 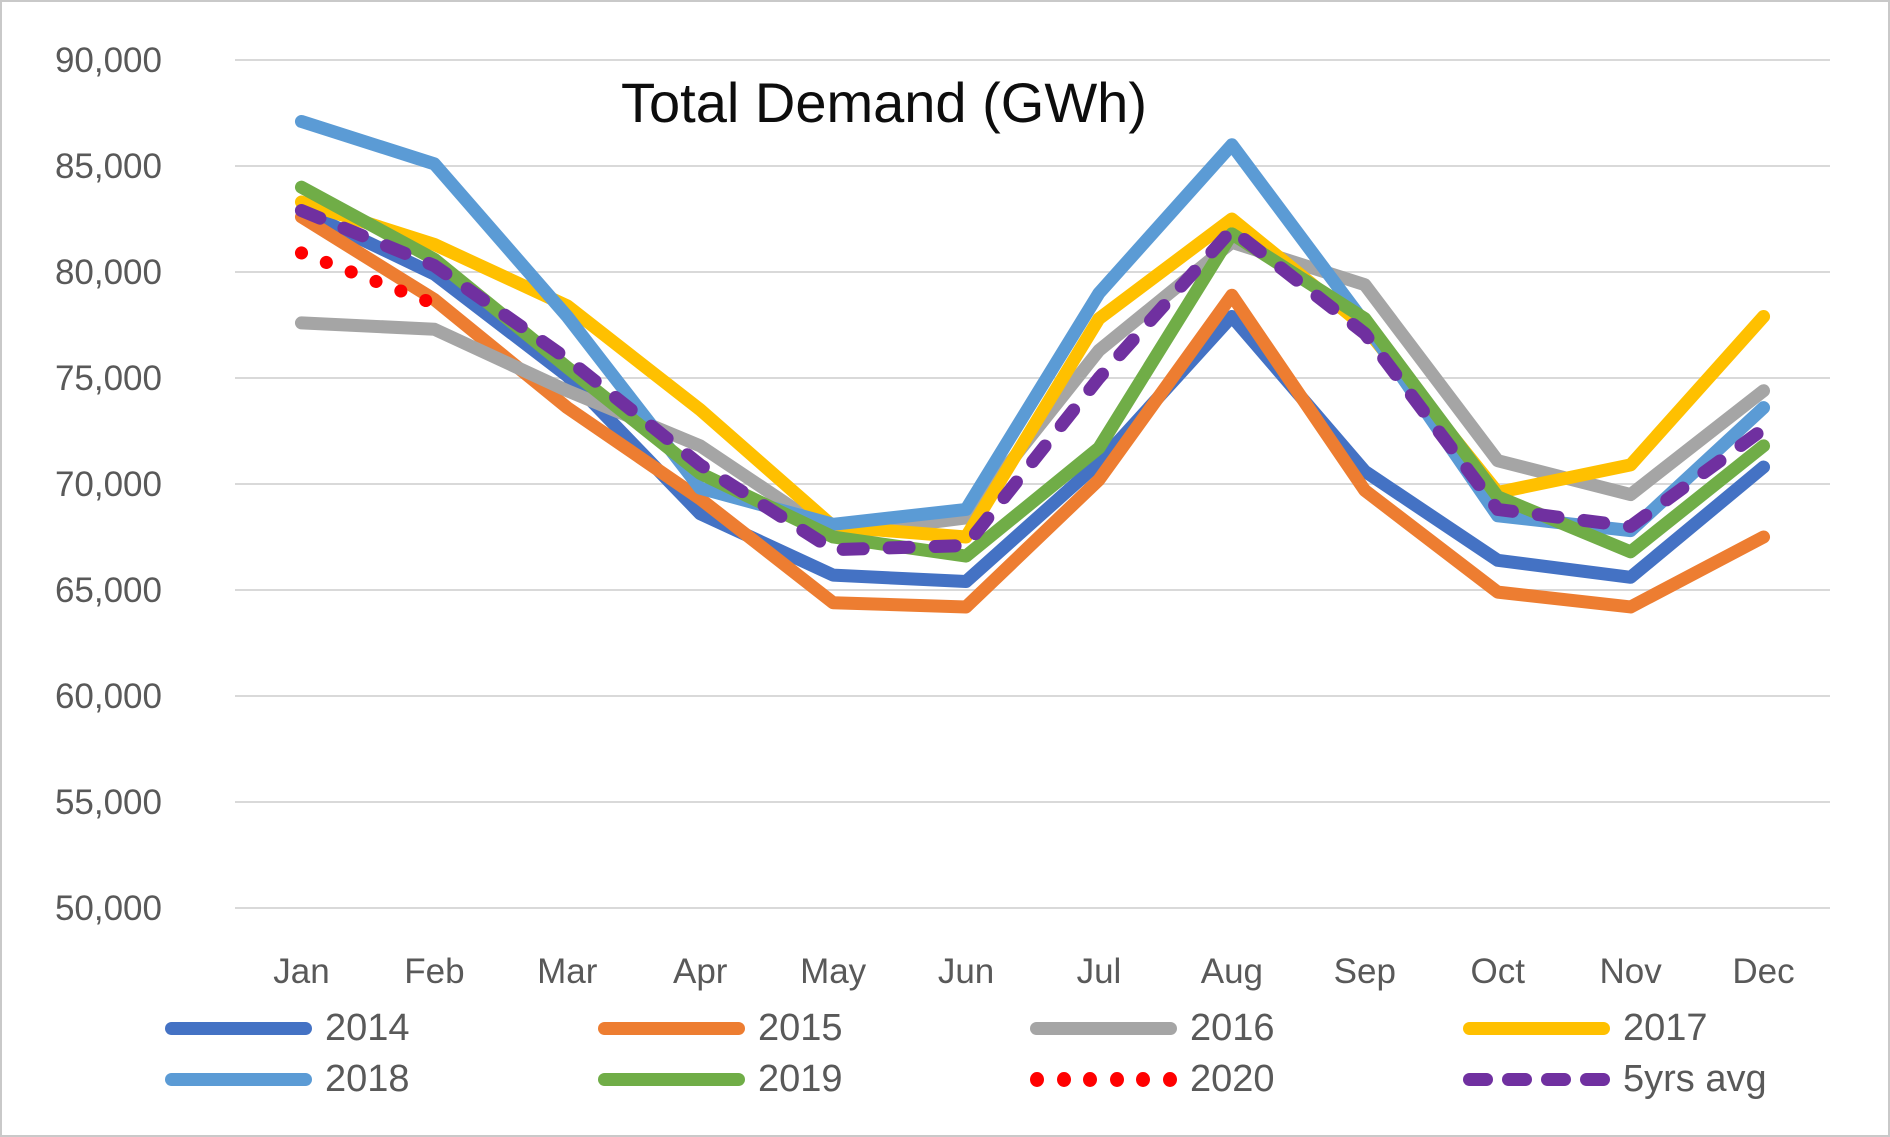 What do you see at coordinates (1536, 1079) in the screenshot?
I see `legend-swatch-5yrs-avg-dashes` at bounding box center [1536, 1079].